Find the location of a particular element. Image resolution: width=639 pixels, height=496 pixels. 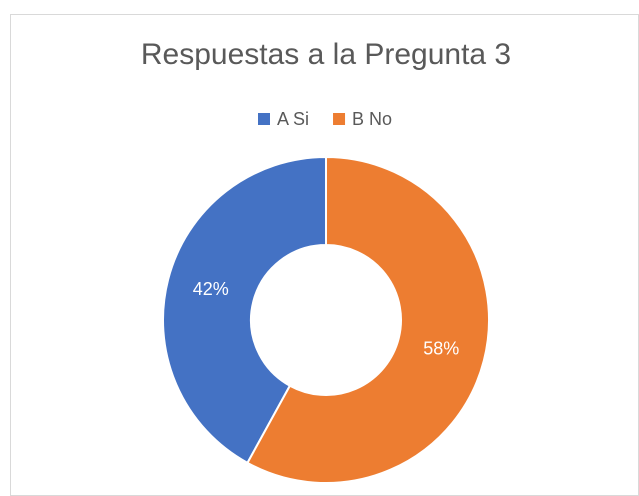

chart-title: Respuestas a la Pregunta 3 is located at coordinates (326, 54).